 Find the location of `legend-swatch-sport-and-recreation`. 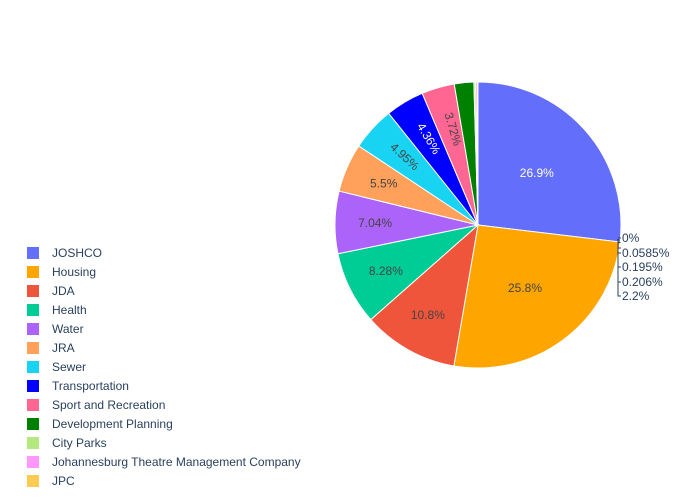

legend-swatch-sport-and-recreation is located at coordinates (33, 405).